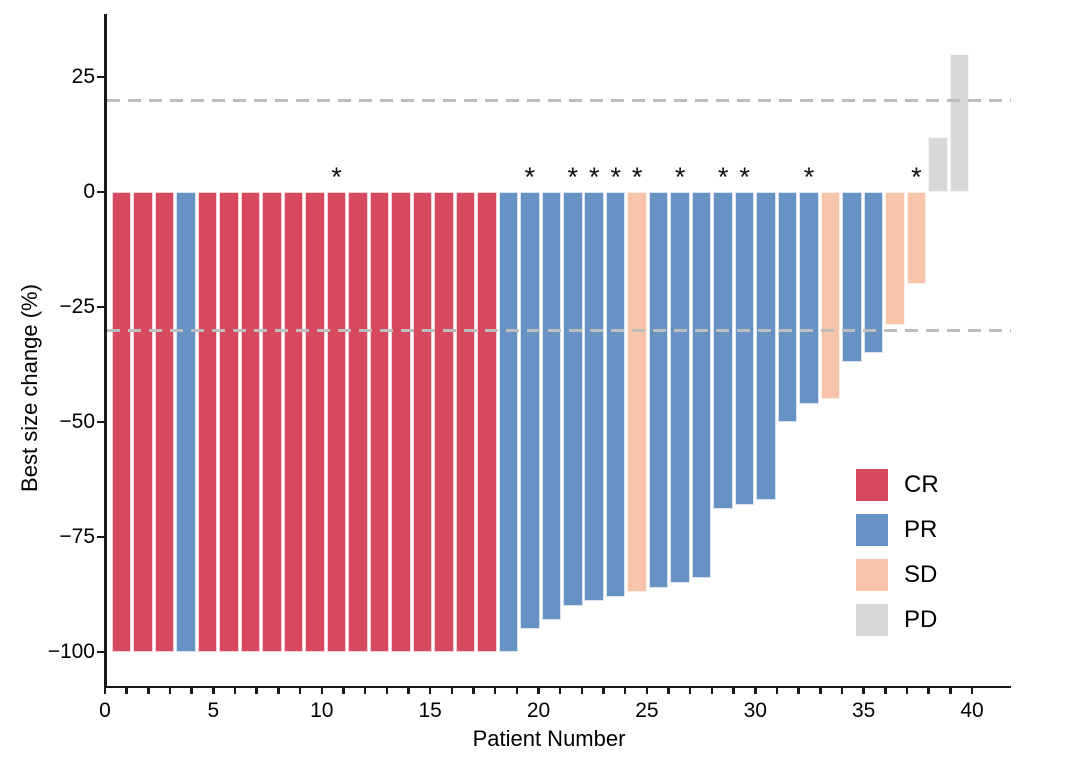 The height and width of the screenshot is (763, 1080). What do you see at coordinates (77, 421) in the screenshot?
I see `y-tick-label--50: −50` at bounding box center [77, 421].